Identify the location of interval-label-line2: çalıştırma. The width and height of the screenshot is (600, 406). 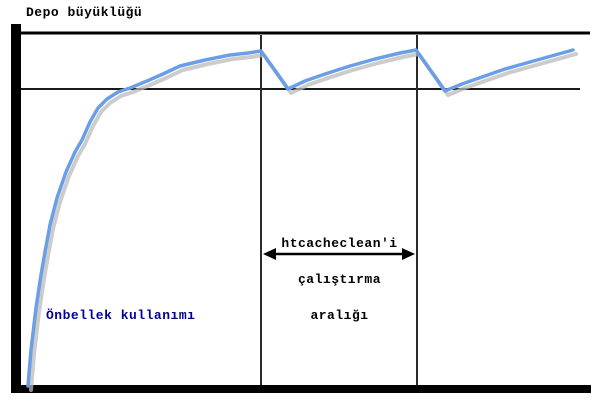
(339, 279).